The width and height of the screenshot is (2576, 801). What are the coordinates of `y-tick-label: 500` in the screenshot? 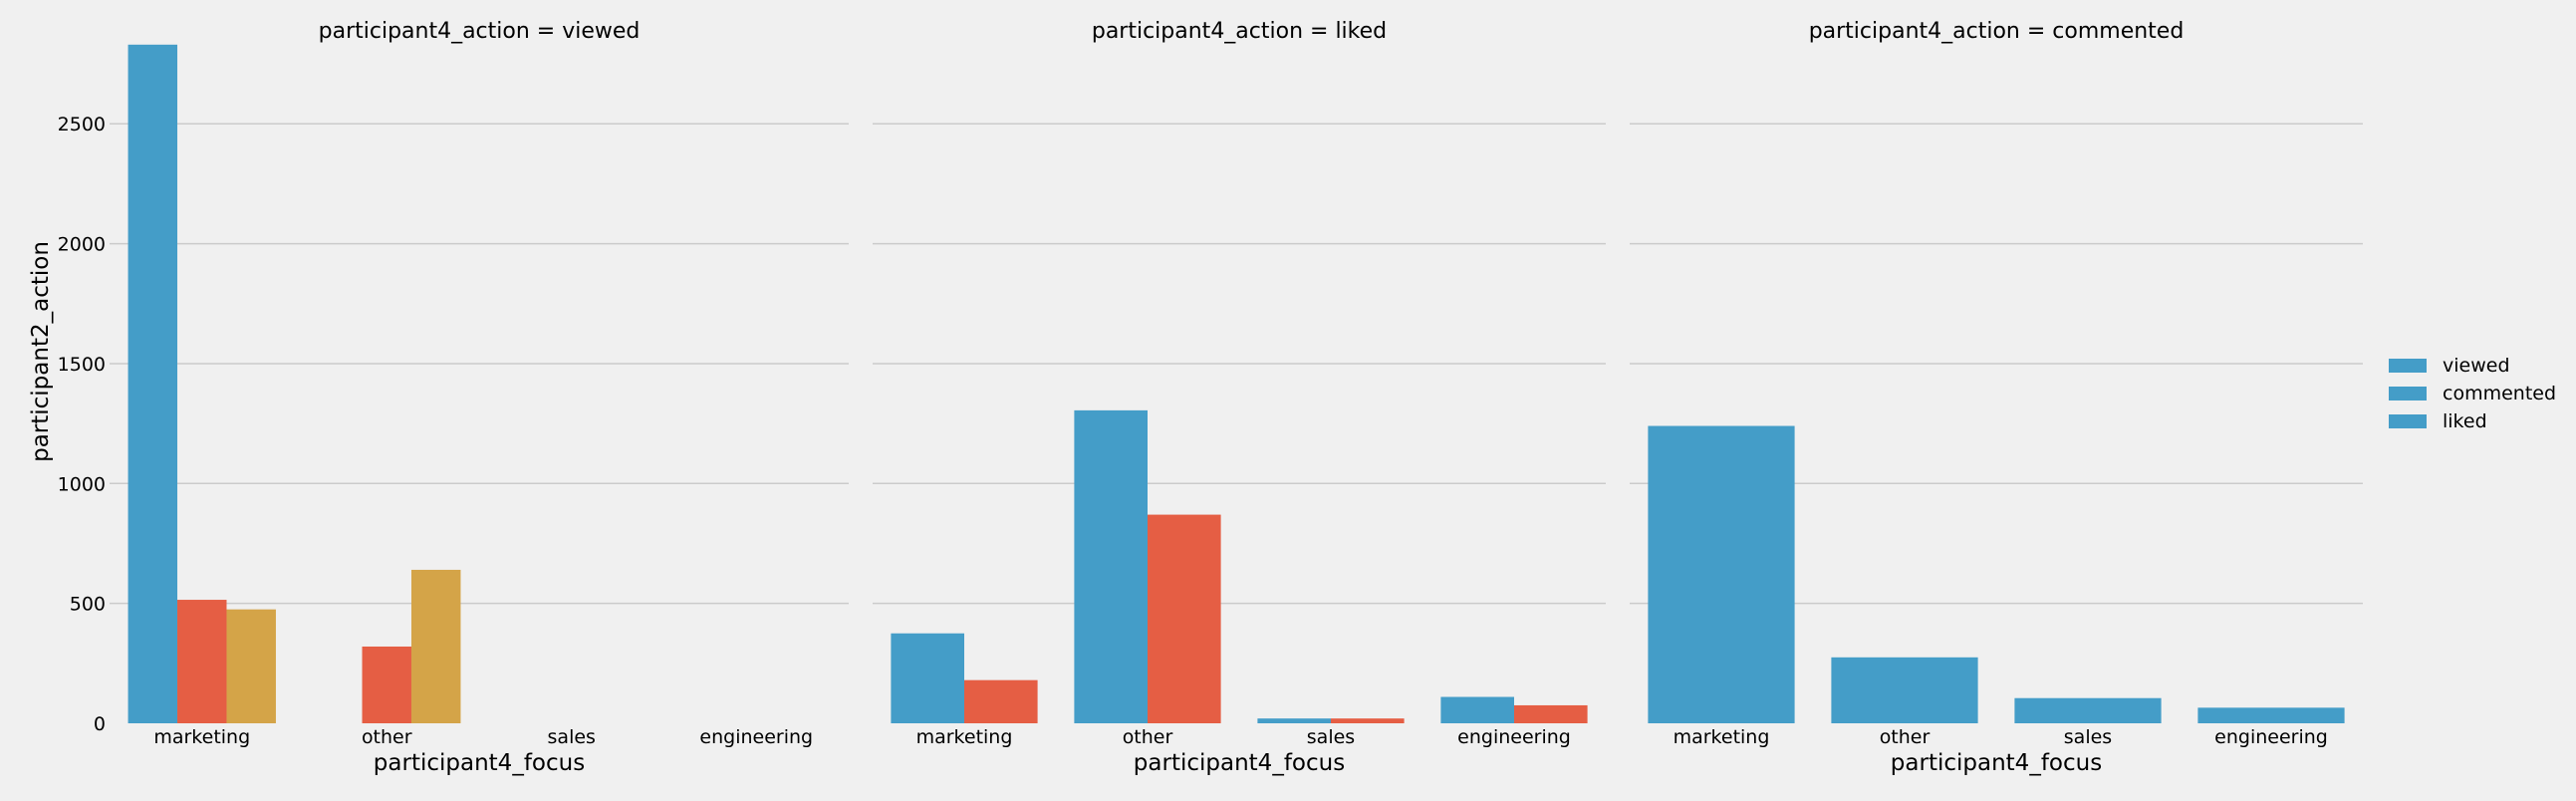 It's located at (88, 605).